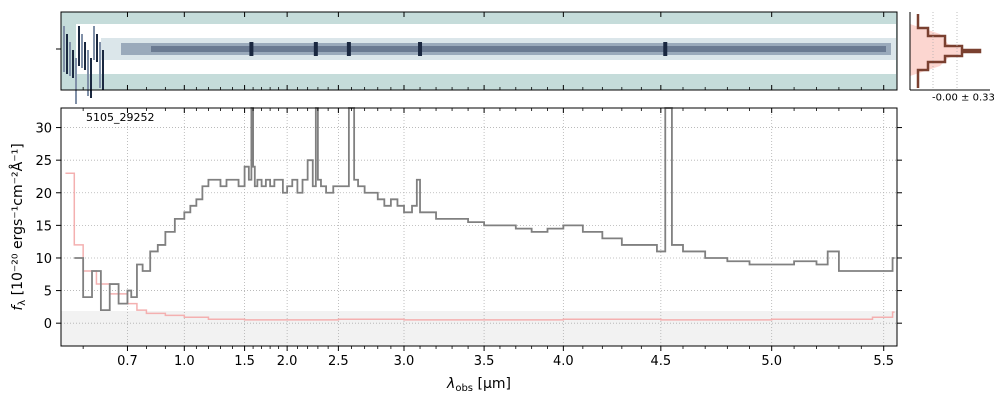 Image resolution: width=1000 pixels, height=400 pixels. I want to click on y-tick-label-4: 20, so click(43, 194).